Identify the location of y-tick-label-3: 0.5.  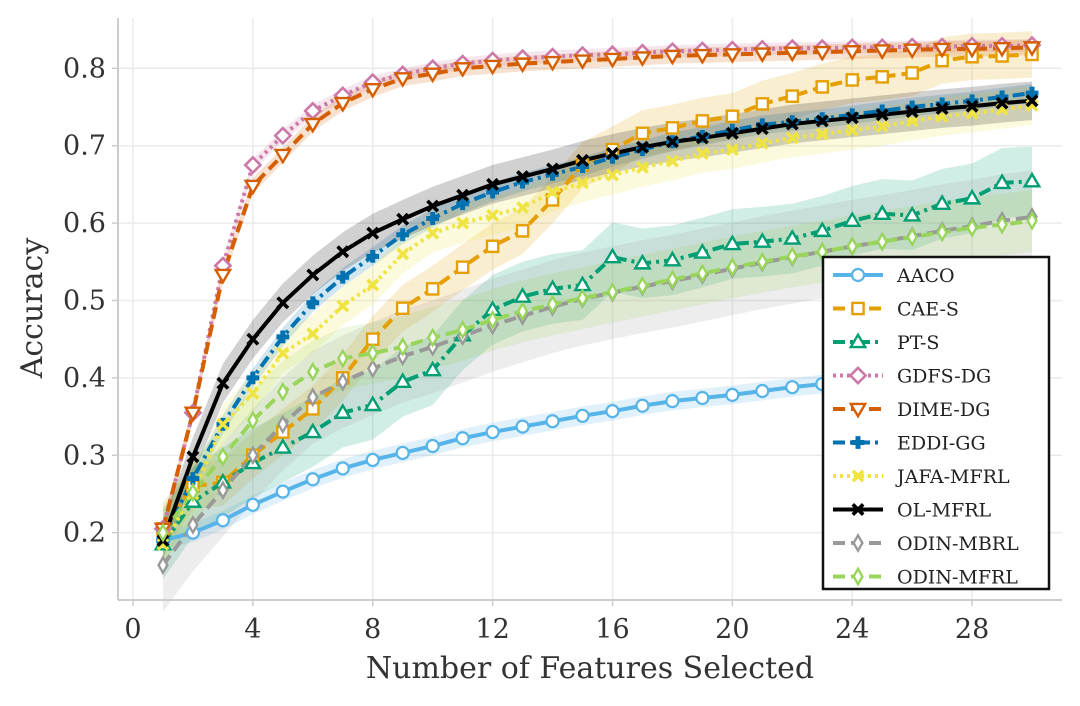
(84, 300).